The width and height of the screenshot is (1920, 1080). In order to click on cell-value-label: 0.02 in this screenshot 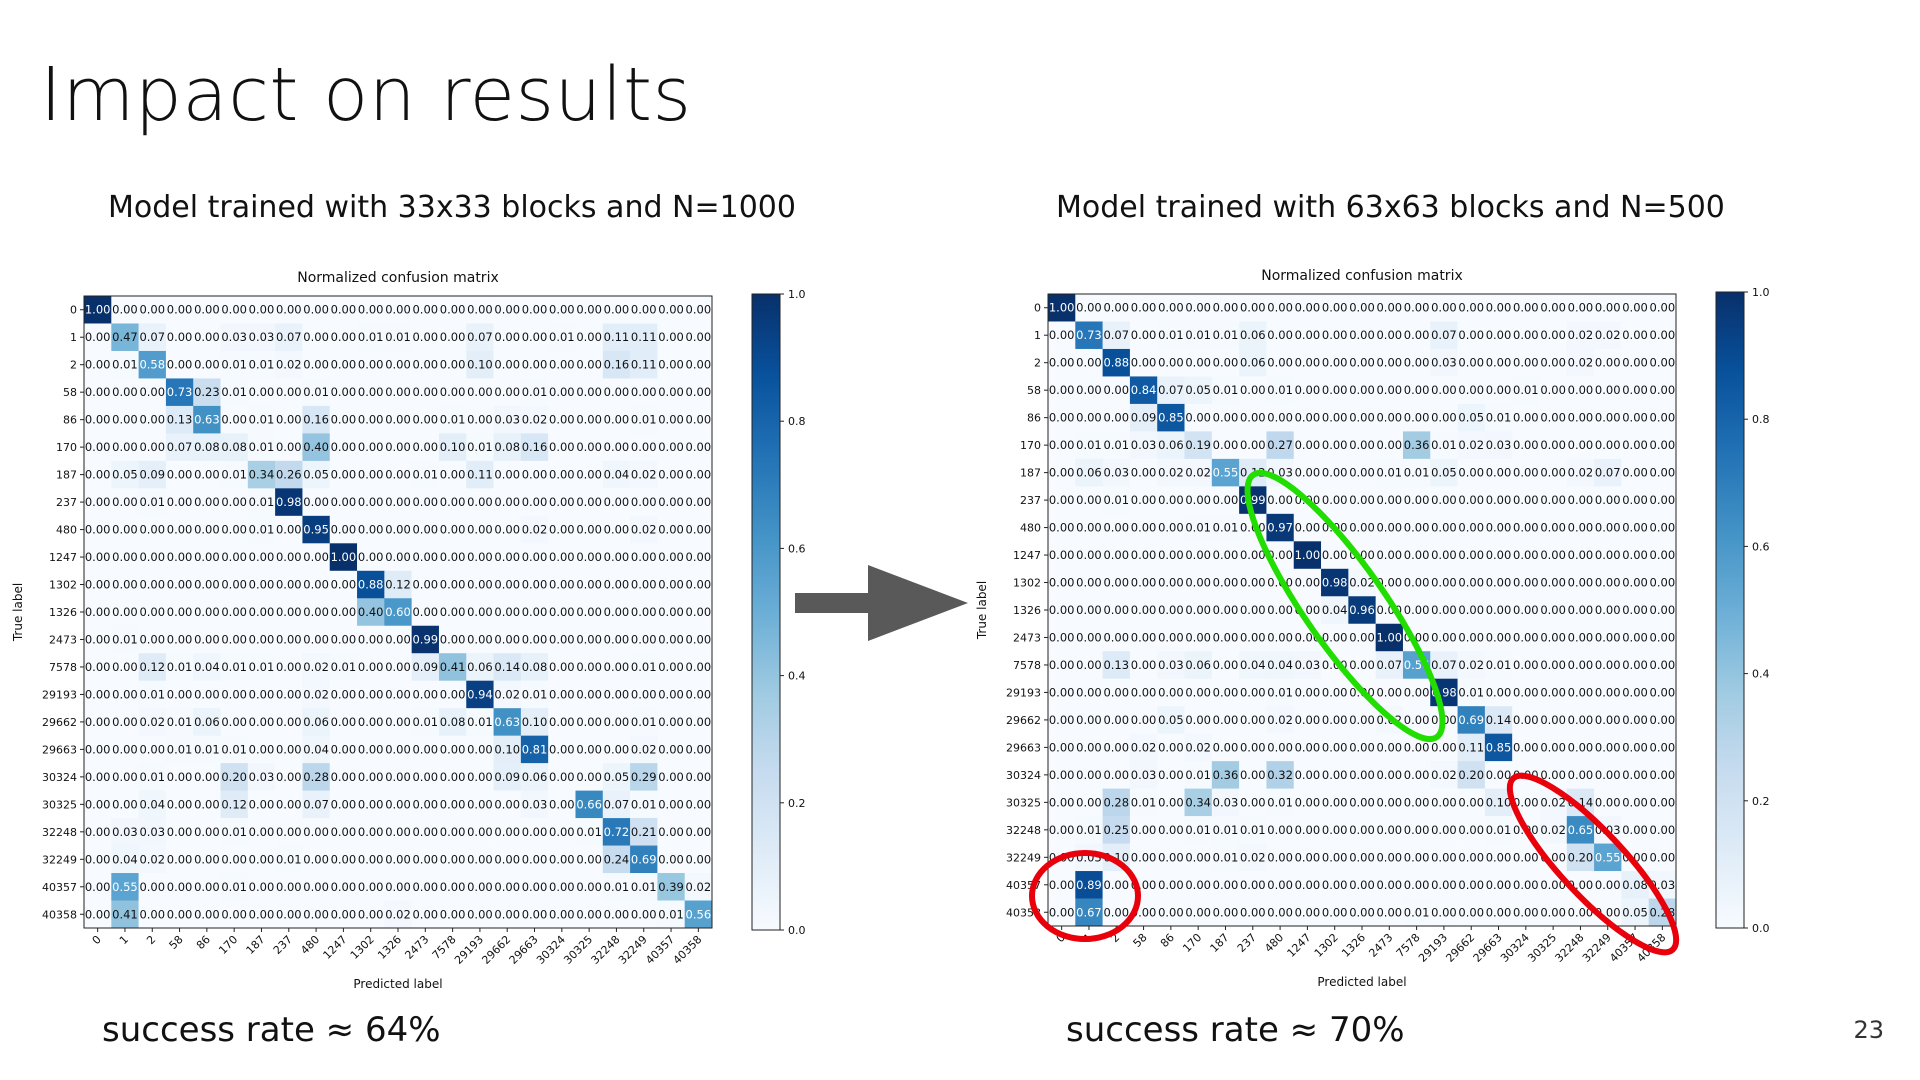, I will do `click(1444, 775)`.